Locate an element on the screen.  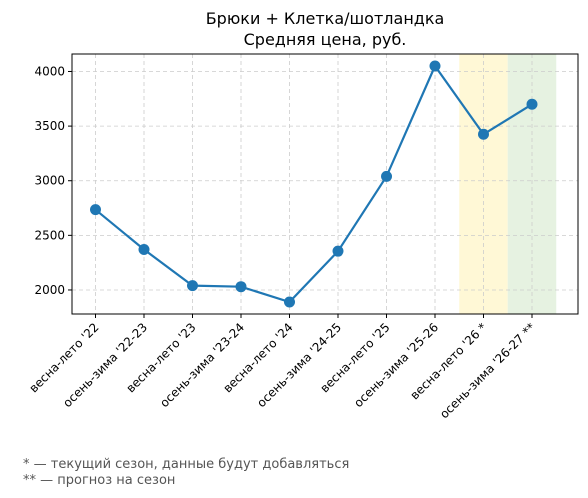
y-tick-label: 4000 is located at coordinates (49, 71).